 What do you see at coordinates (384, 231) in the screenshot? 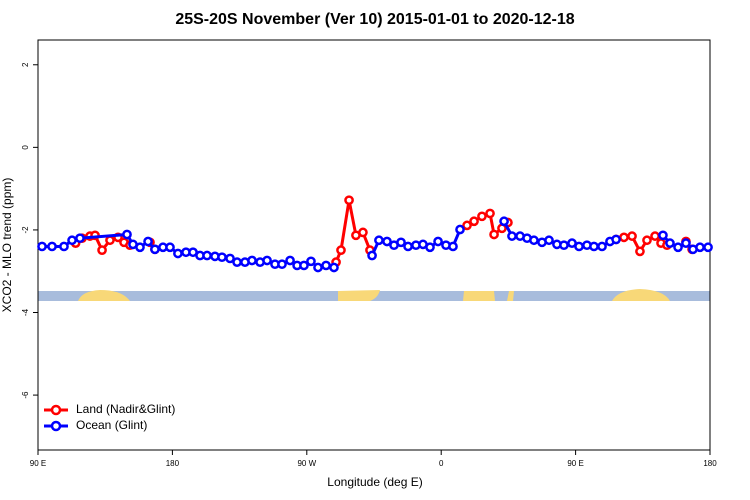
I see `series-line` at bounding box center [384, 231].